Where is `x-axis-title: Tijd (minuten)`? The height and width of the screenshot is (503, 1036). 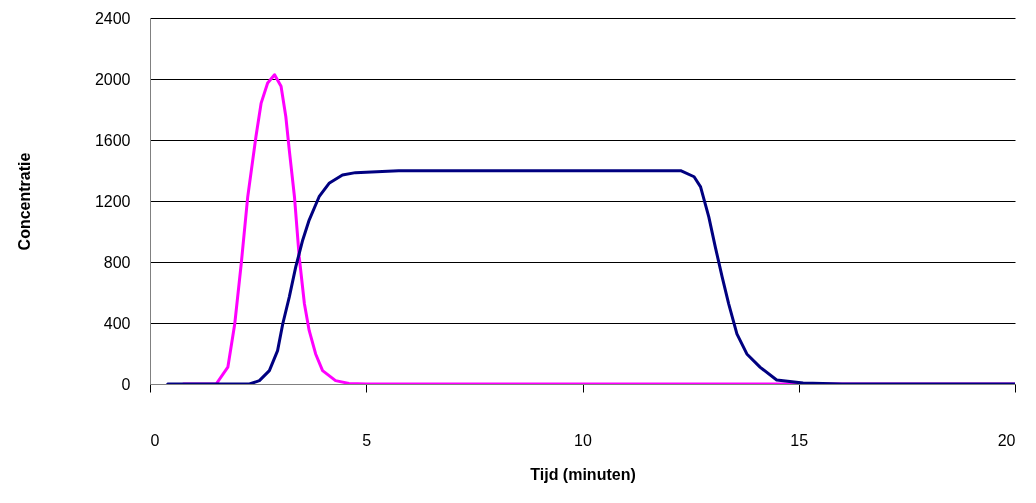 x-axis-title: Tijd (minuten) is located at coordinates (583, 474).